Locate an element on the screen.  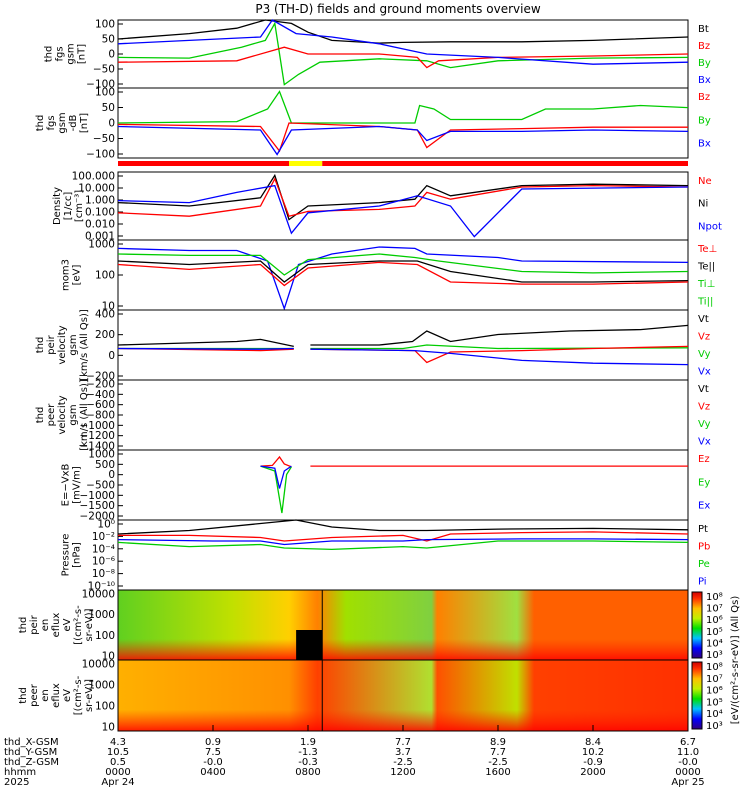
x-tick-label: -0.0 is located at coordinates (213, 762).